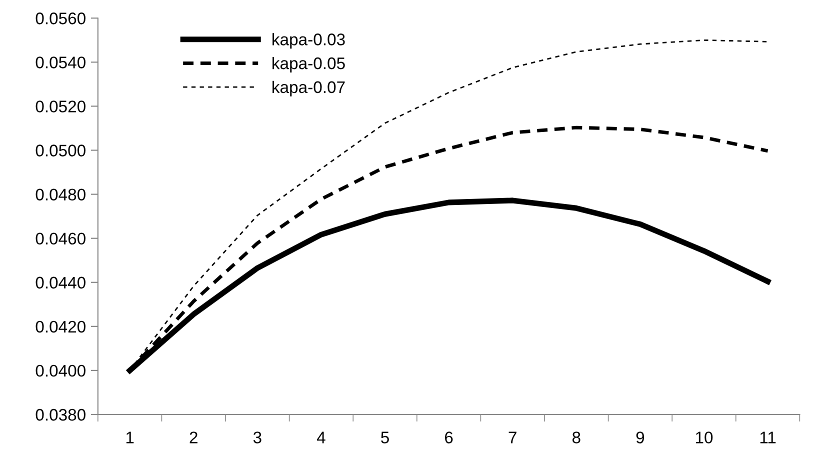 Image resolution: width=816 pixels, height=453 pixels. I want to click on x-tick-label: 5, so click(385, 438).